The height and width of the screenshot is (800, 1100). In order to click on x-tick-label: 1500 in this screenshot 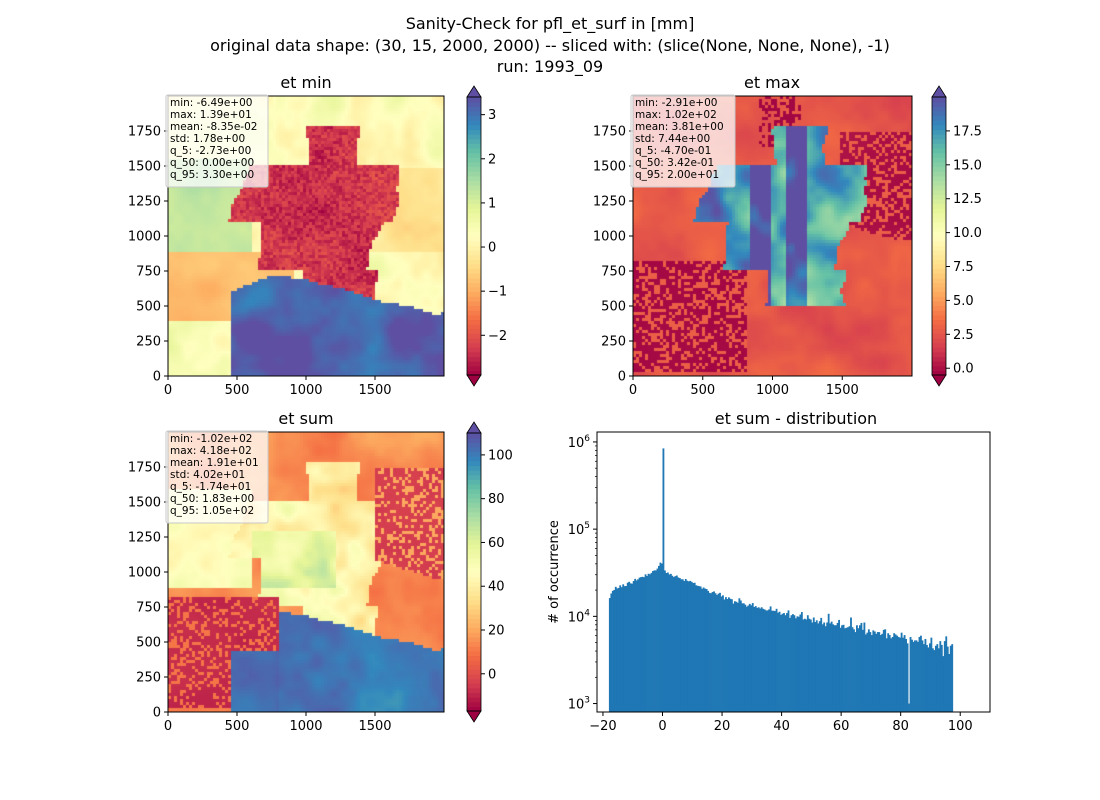, I will do `click(374, 390)`.